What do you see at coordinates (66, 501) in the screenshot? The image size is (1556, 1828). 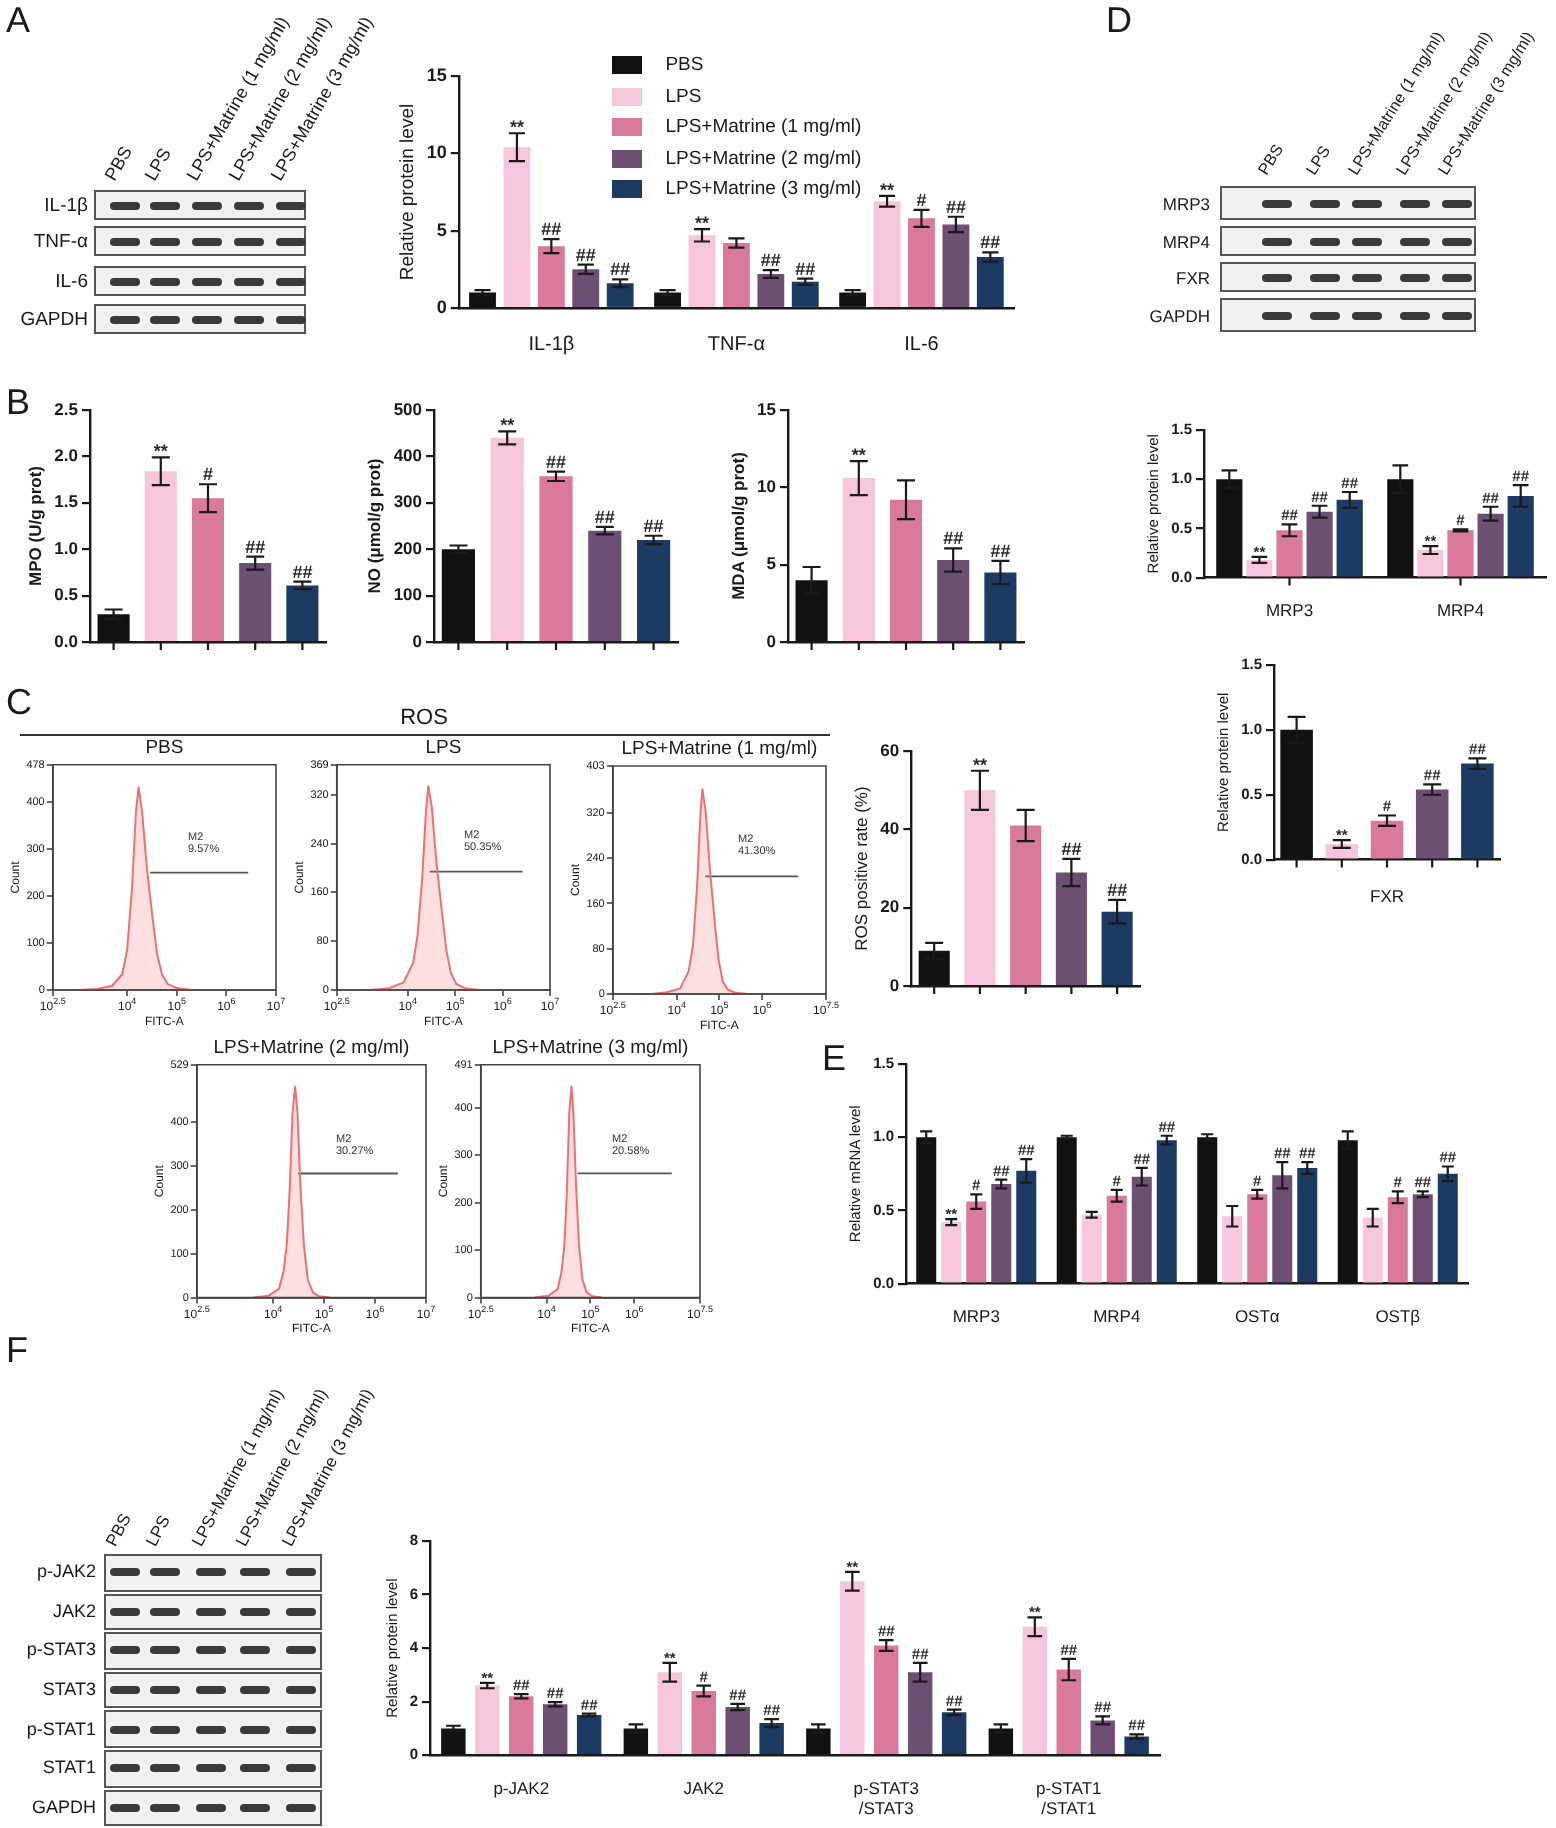 I see `y-tick-label: 1.5` at bounding box center [66, 501].